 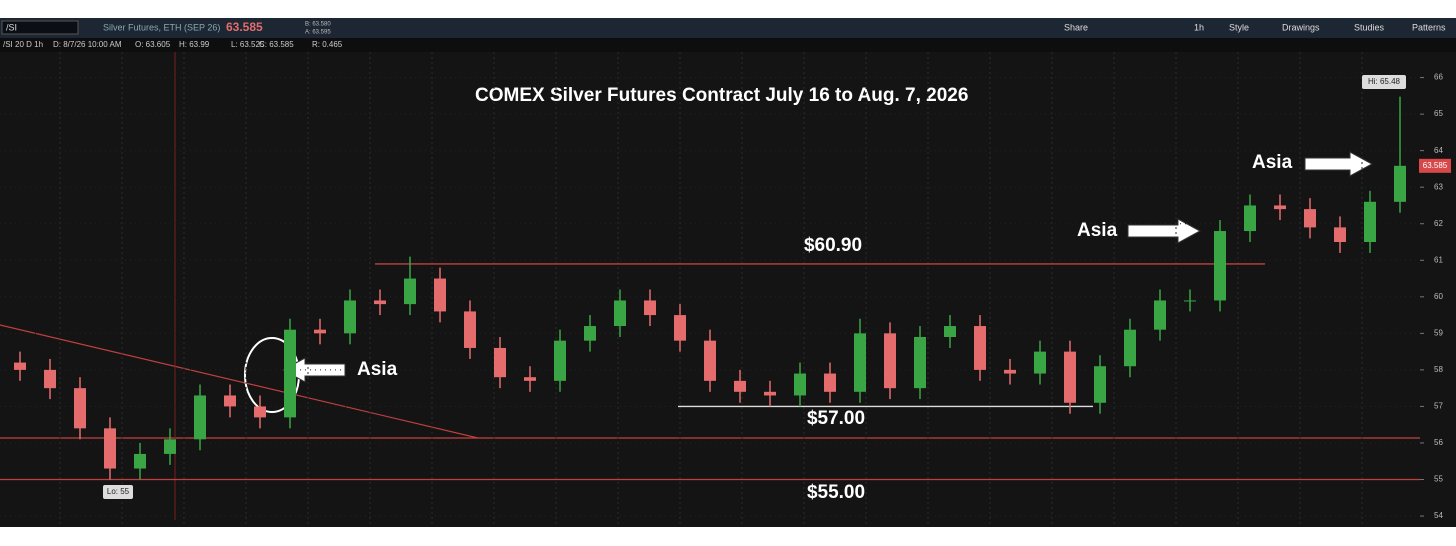 What do you see at coordinates (1301, 27) in the screenshot?
I see `toolbar-button: Drawings` at bounding box center [1301, 27].